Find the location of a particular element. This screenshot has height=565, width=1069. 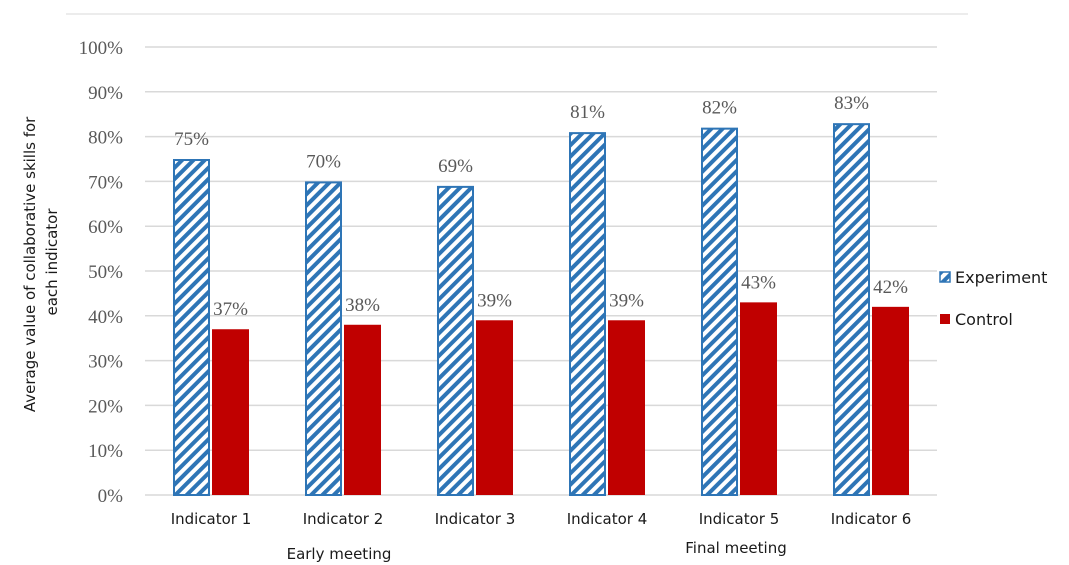

x-tick-label: Indicator 3 is located at coordinates (475, 519).